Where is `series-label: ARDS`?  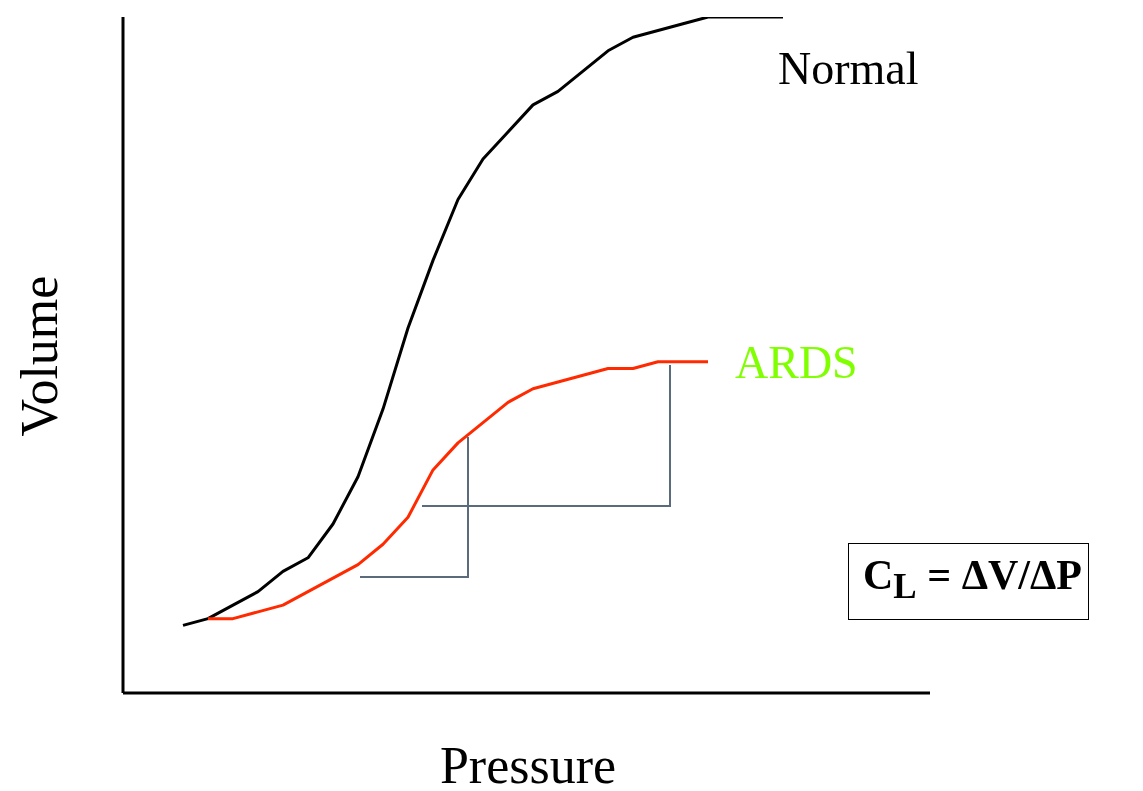
series-label: ARDS is located at coordinates (796, 362).